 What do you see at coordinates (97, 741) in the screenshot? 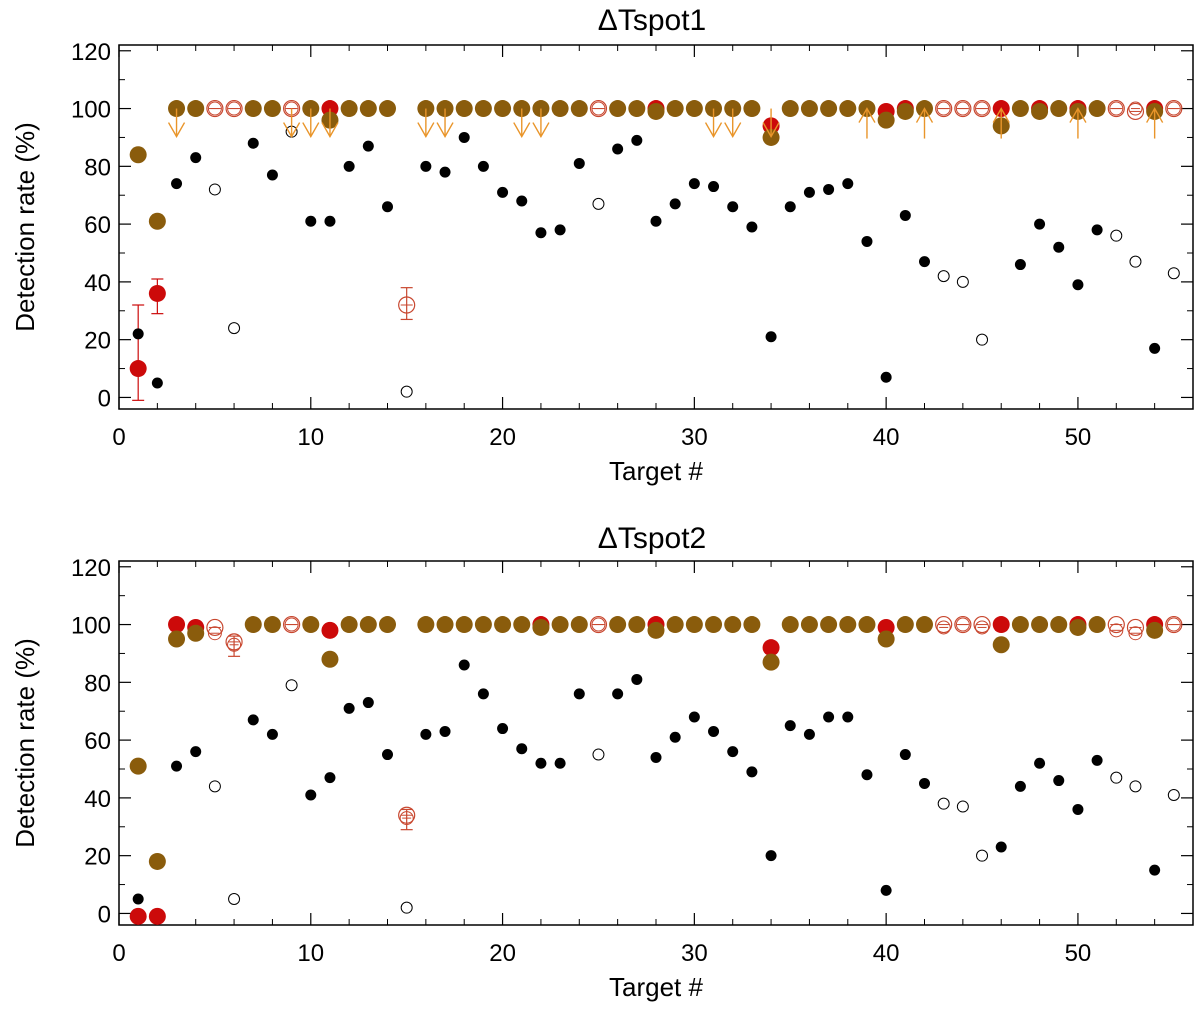
I see `y-tick-label: 60` at bounding box center [97, 741].